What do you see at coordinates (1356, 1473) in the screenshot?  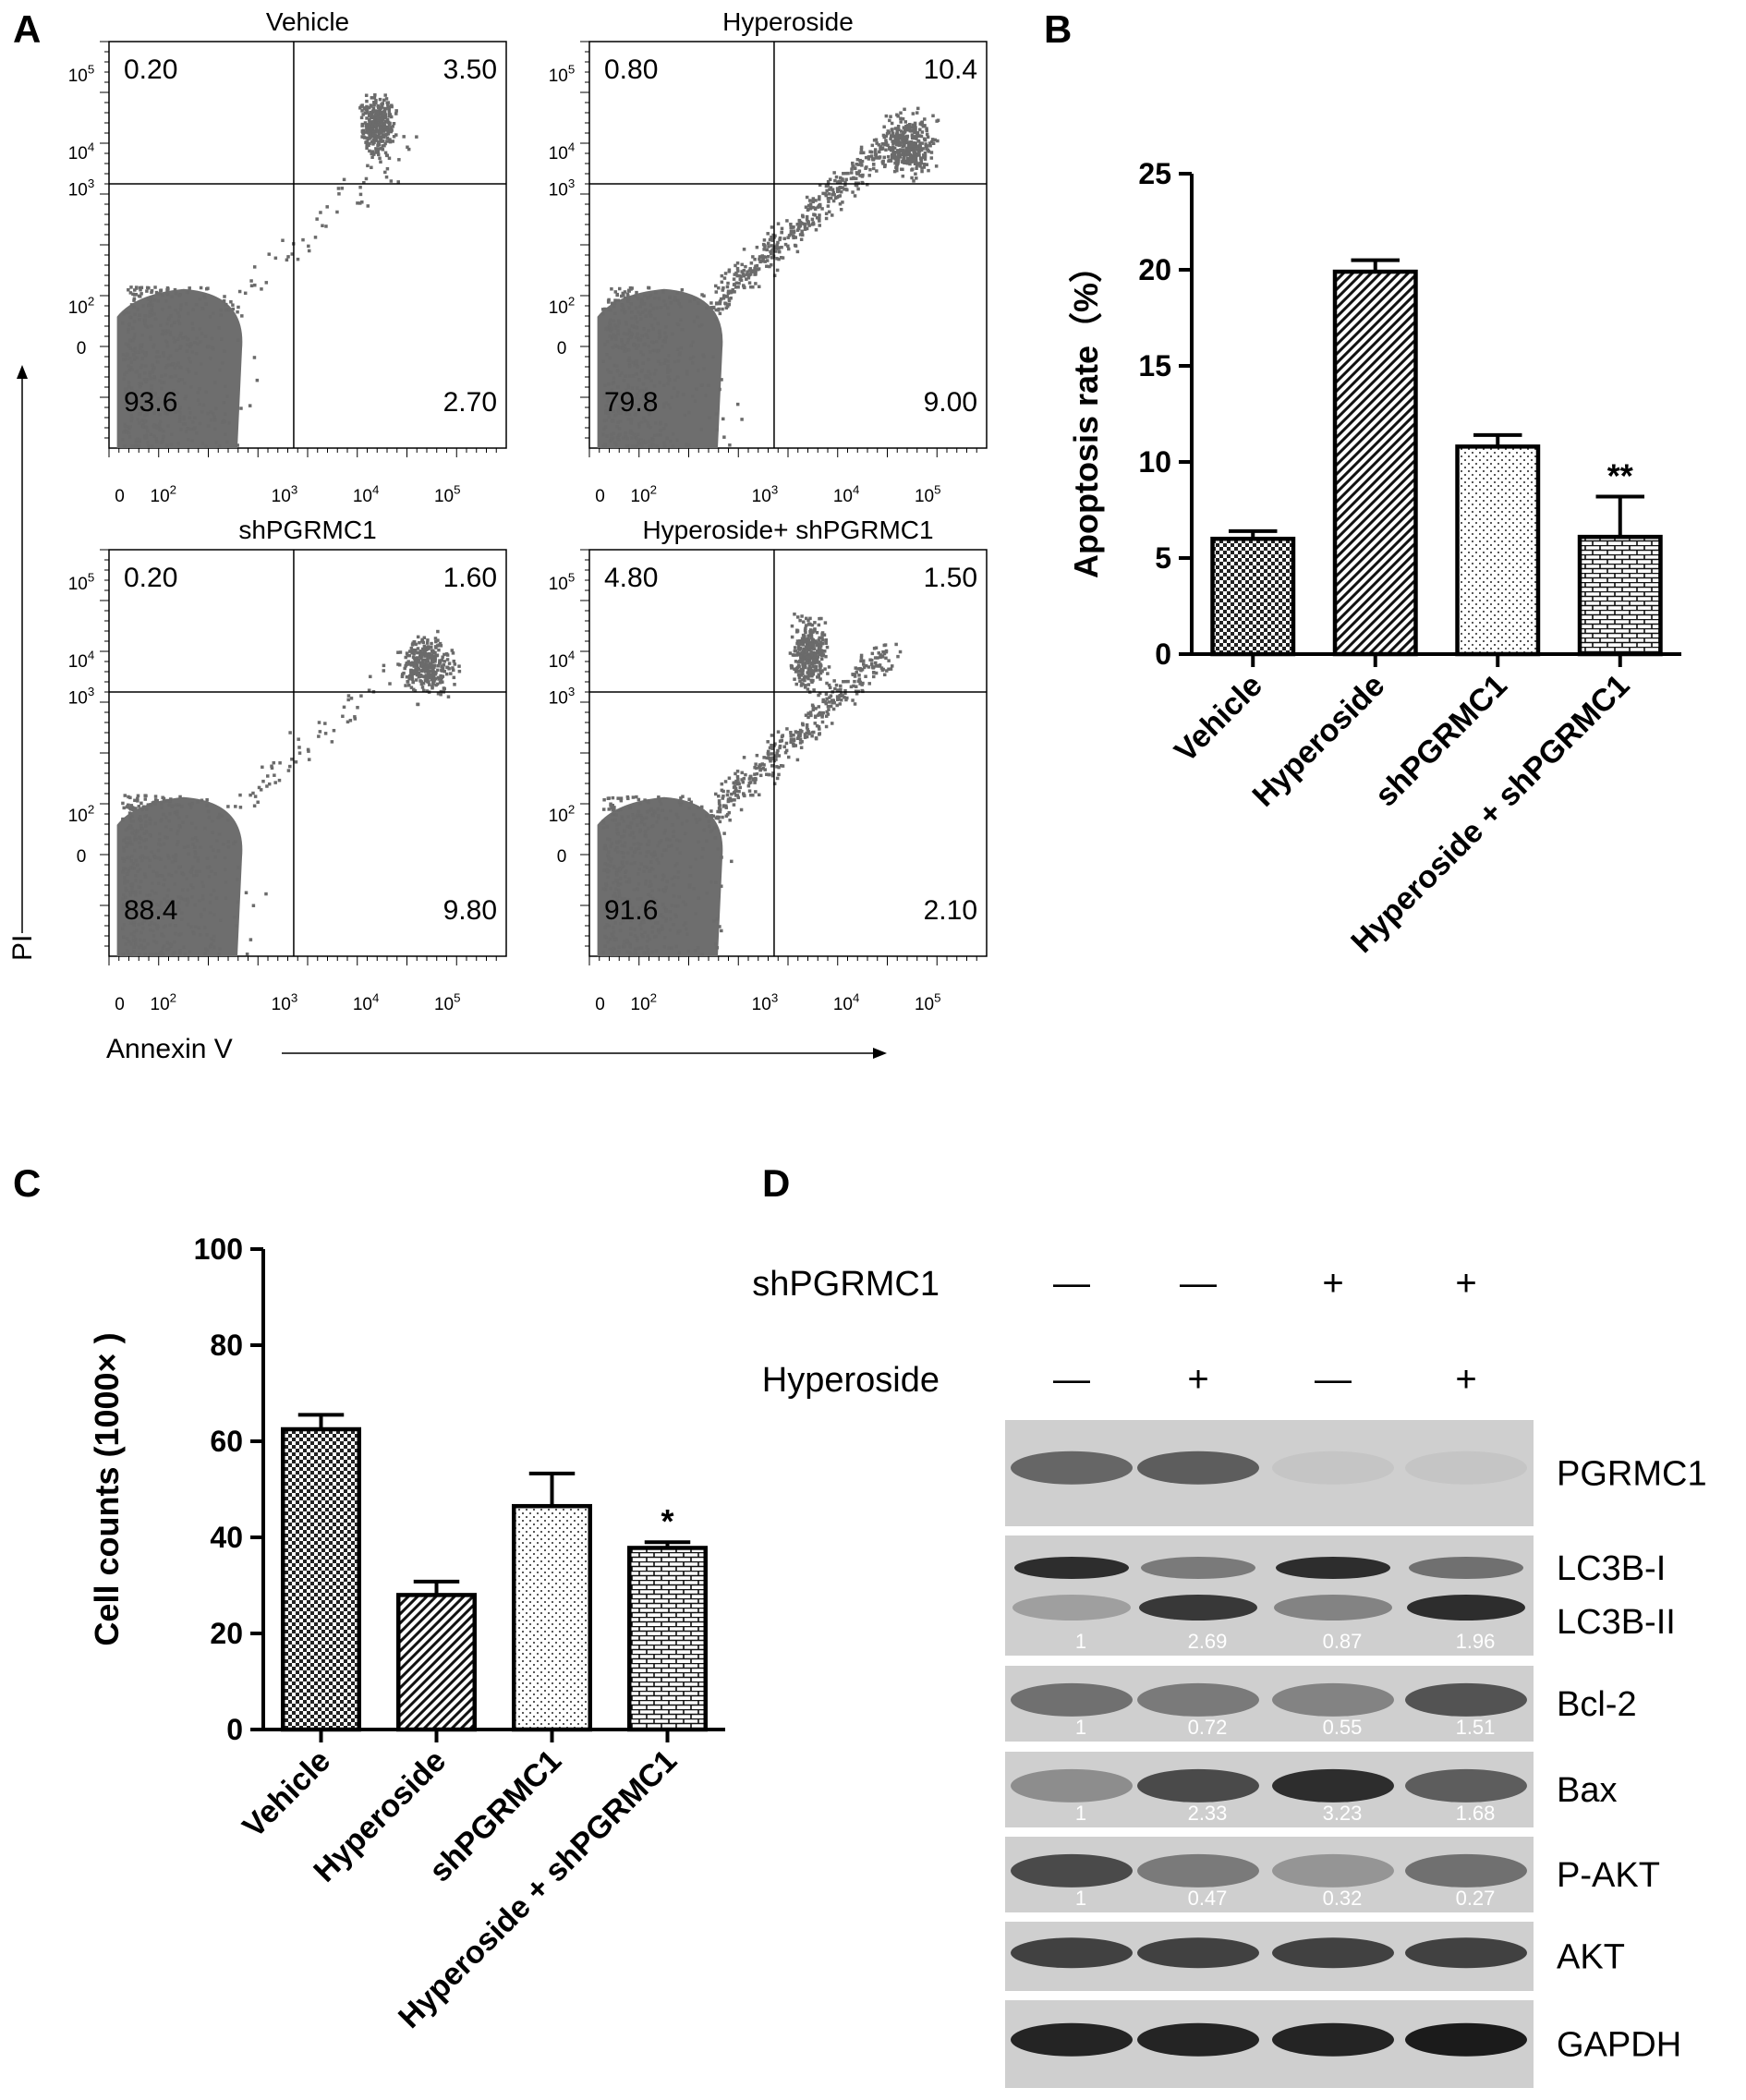 I see `blot-strip-1: PGRMC1` at bounding box center [1356, 1473].